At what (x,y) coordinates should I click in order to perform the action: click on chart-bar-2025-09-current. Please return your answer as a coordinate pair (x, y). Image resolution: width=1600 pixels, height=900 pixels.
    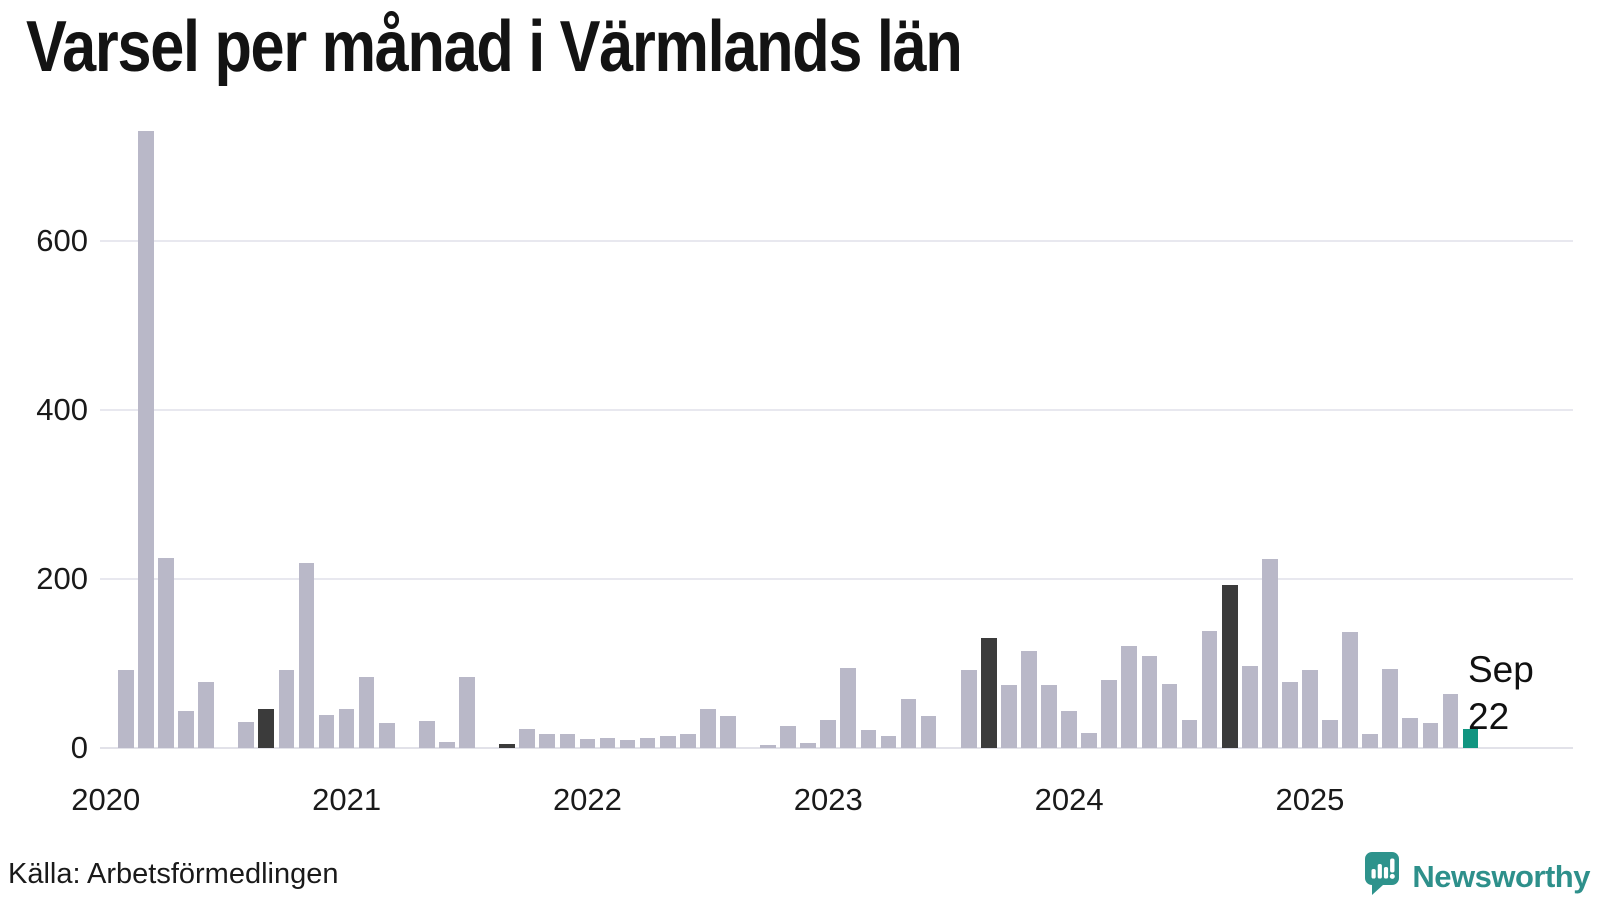
    Looking at the image, I should click on (1470, 738).